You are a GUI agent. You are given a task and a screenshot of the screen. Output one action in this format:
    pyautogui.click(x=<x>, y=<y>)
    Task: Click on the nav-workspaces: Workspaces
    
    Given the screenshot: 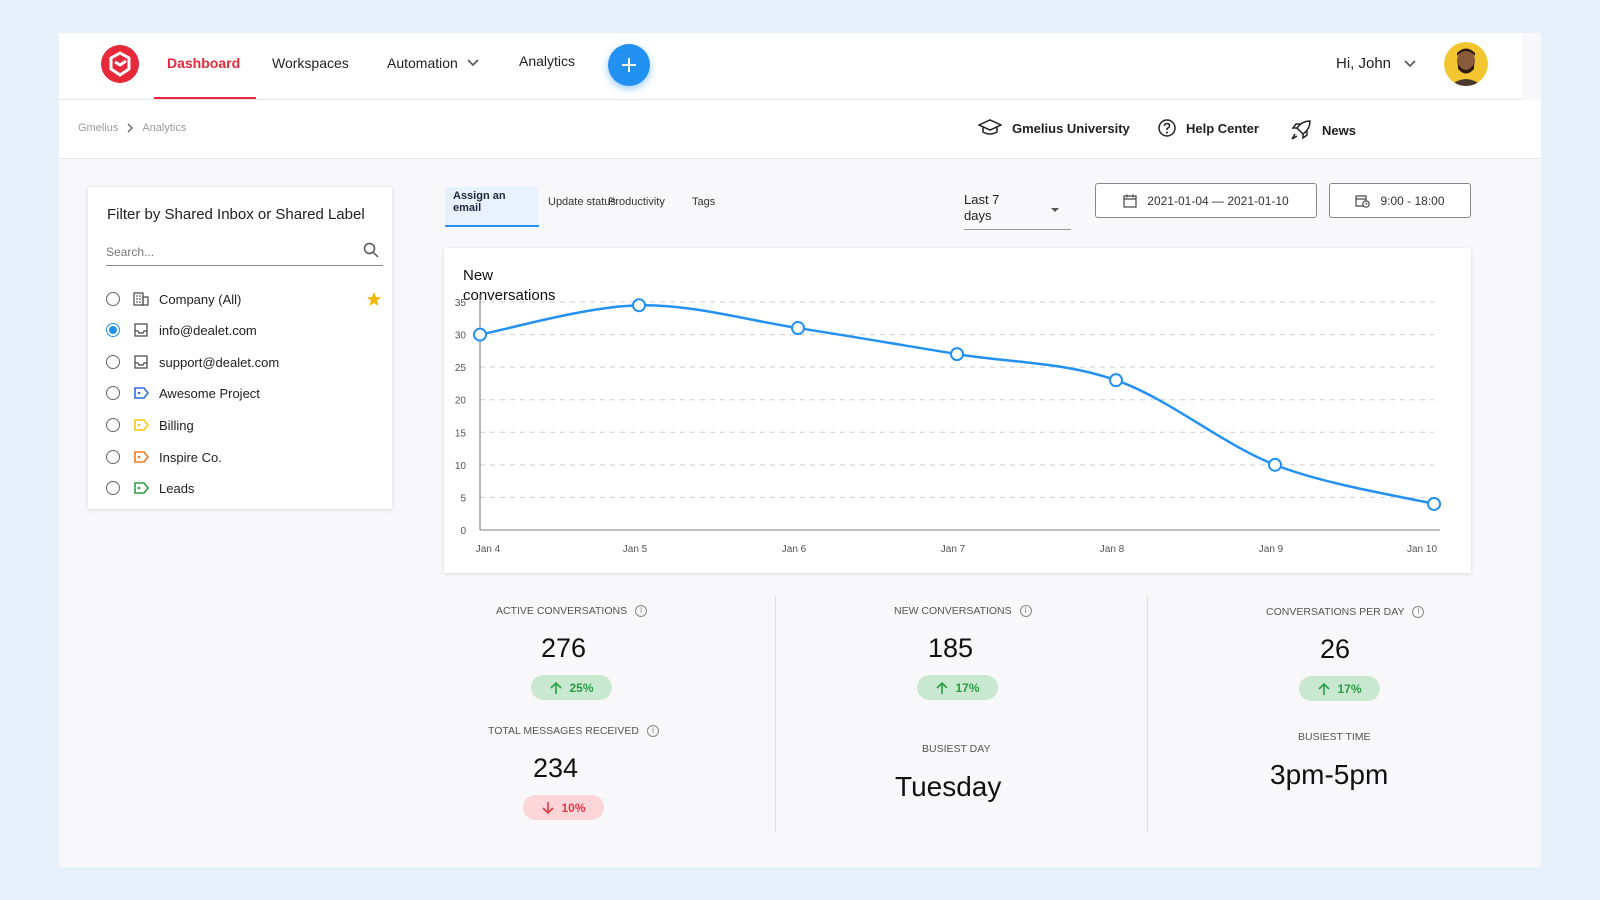 What is the action you would take?
    pyautogui.click(x=310, y=63)
    